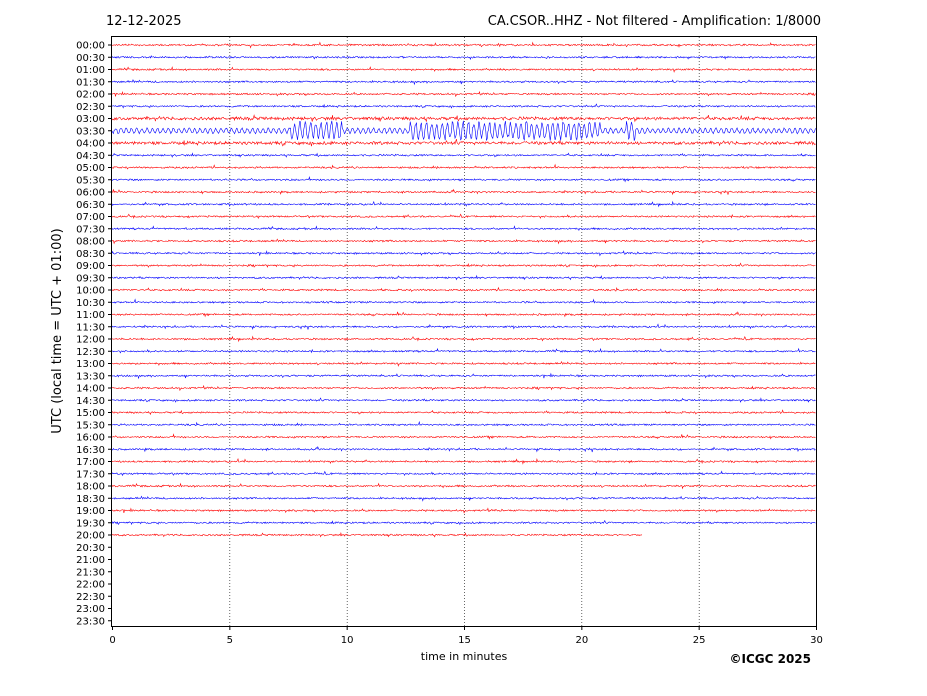  What do you see at coordinates (463, 486) in the screenshot?
I see `trace-row-18:00` at bounding box center [463, 486].